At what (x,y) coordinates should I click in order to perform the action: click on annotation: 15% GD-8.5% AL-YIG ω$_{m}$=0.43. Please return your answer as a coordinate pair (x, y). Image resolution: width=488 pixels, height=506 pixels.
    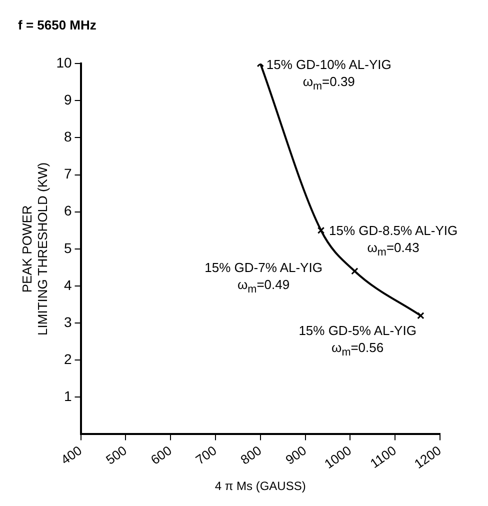
    Looking at the image, I should click on (393, 241).